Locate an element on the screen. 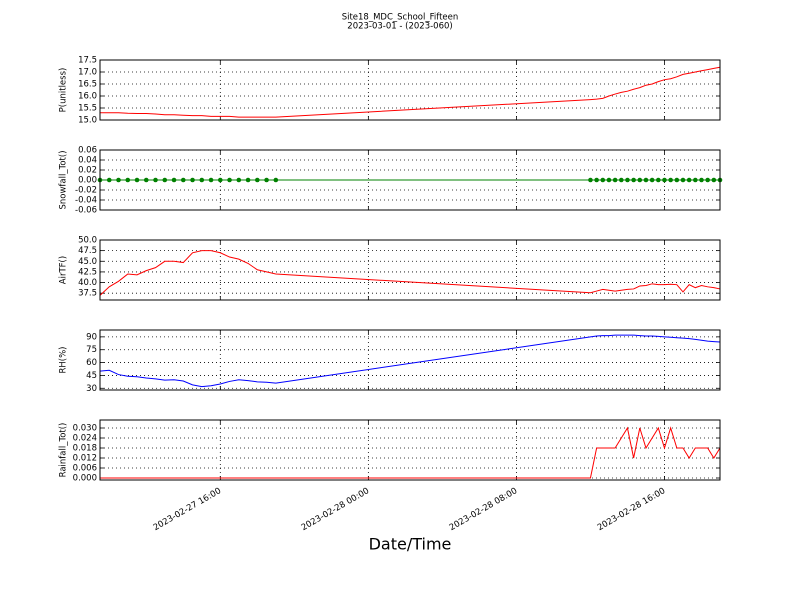  figure-subtitle: 2023-03-01 - (2023-060) is located at coordinates (399, 27).